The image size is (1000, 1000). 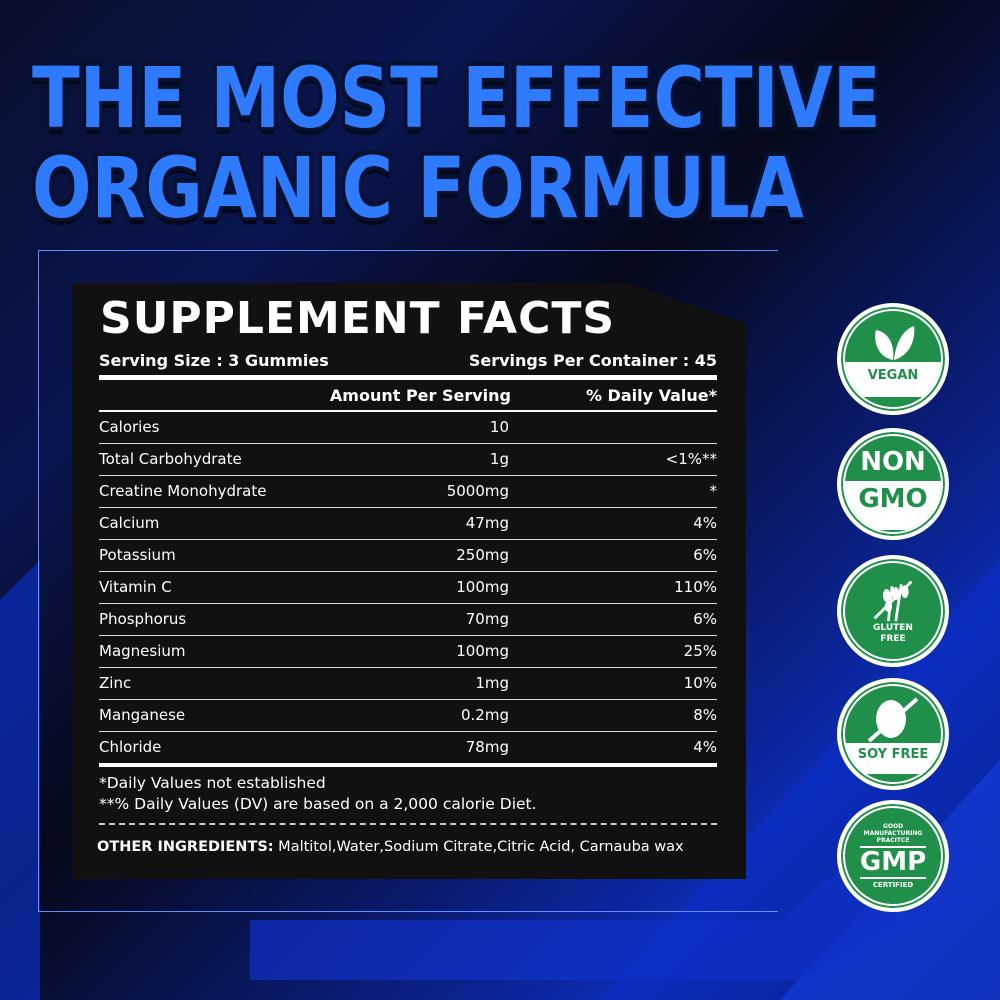 I want to click on row-name: Vitamin C, so click(x=135, y=587).